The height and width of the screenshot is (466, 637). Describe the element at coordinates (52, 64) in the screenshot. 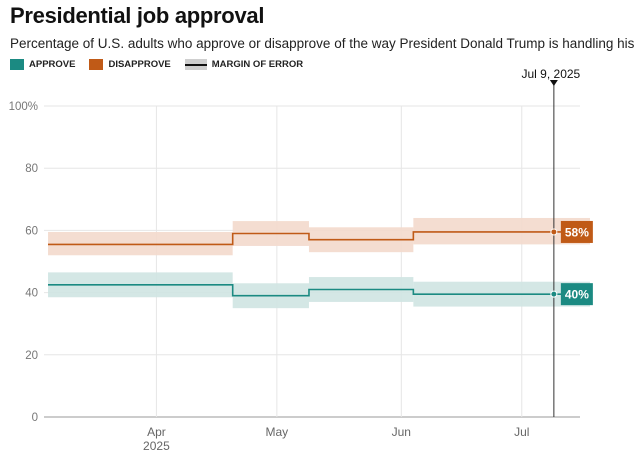

I see `legend-label-approve: APPROVE` at that location.